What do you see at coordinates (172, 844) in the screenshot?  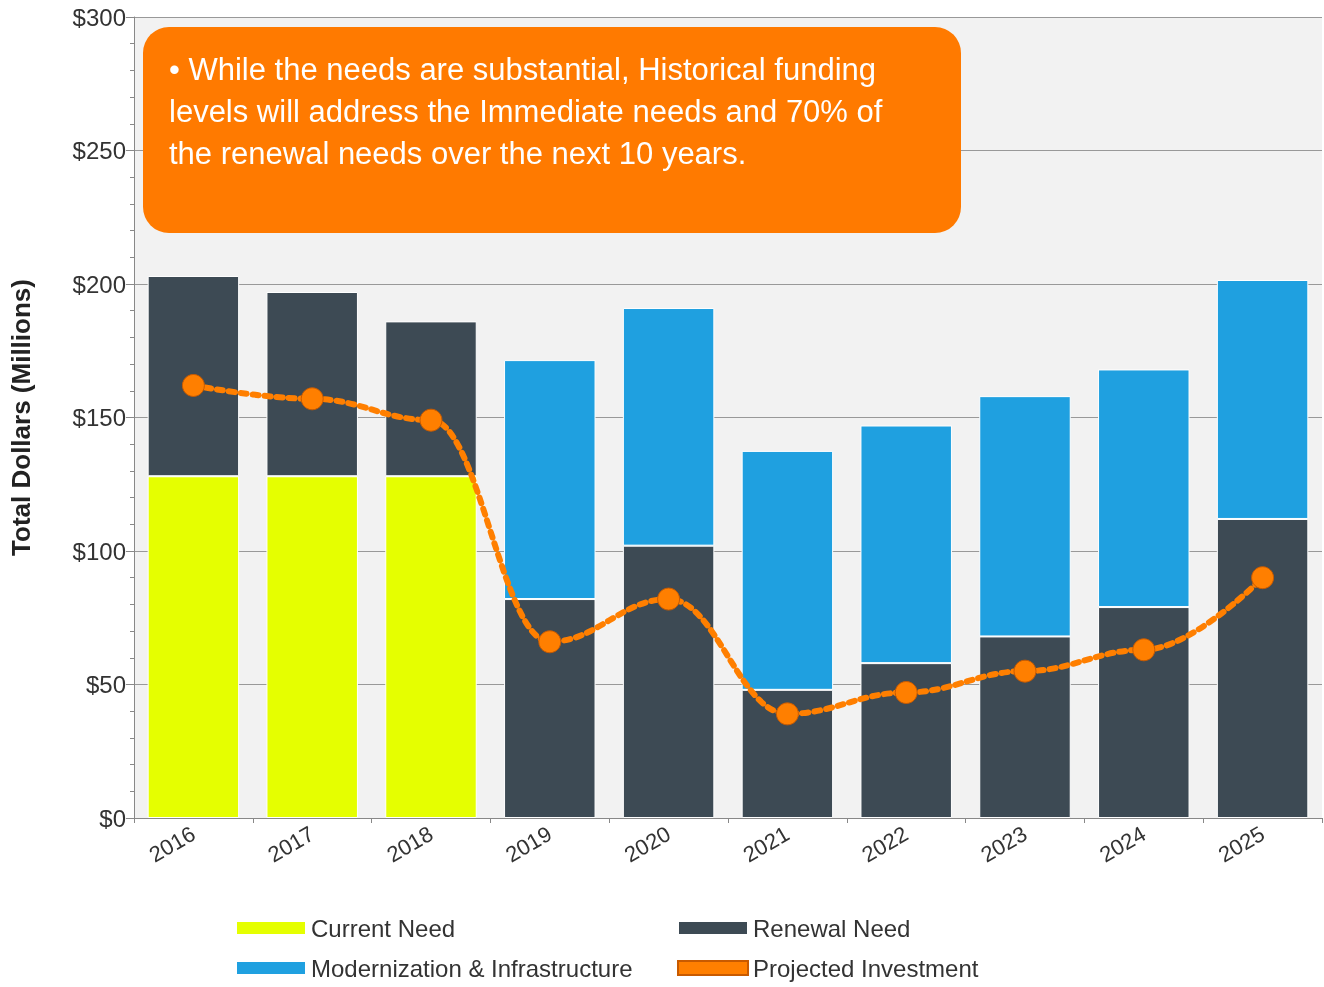 I see `x-tick-label: 2016` at bounding box center [172, 844].